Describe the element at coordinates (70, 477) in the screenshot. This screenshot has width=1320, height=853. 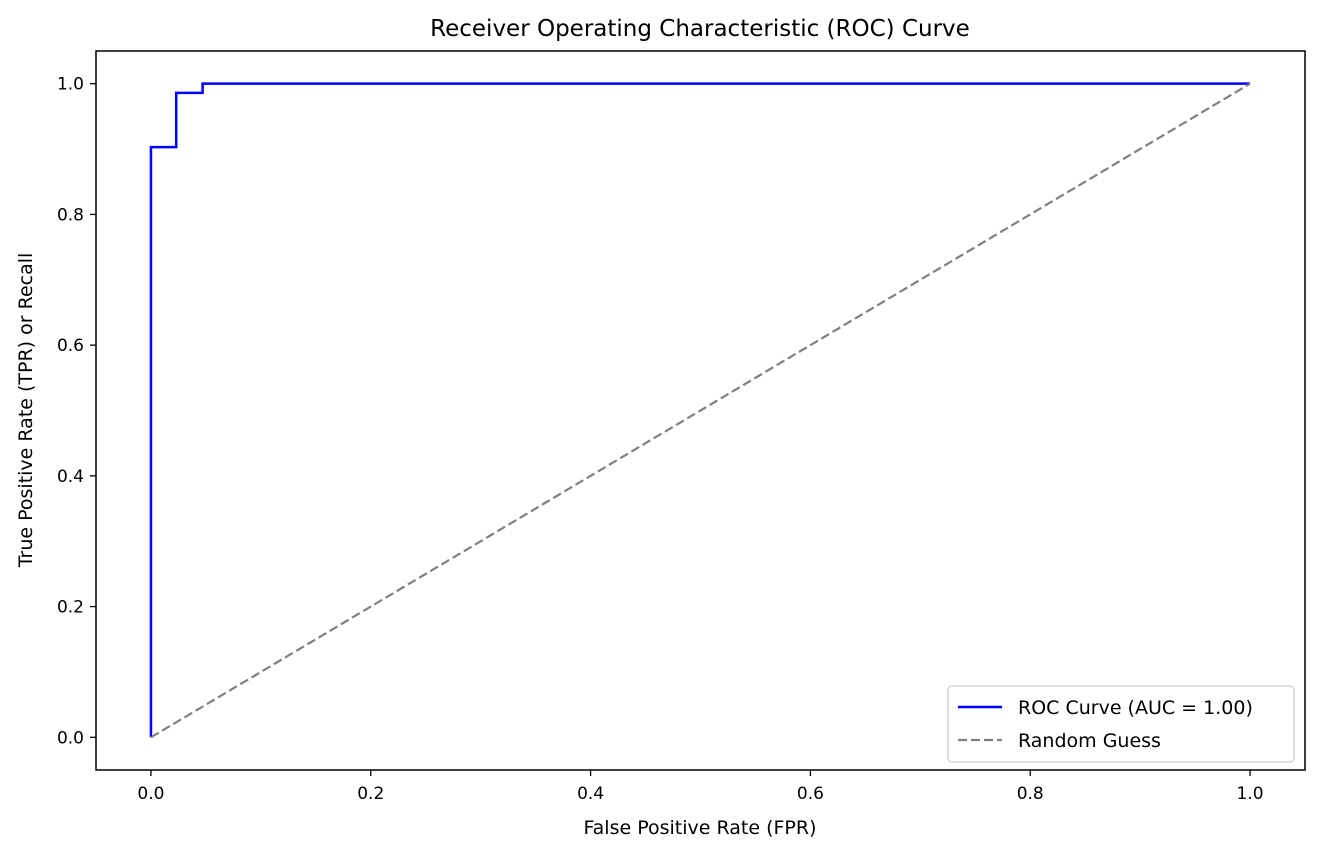
I see `y-tick-label: 0.4` at that location.